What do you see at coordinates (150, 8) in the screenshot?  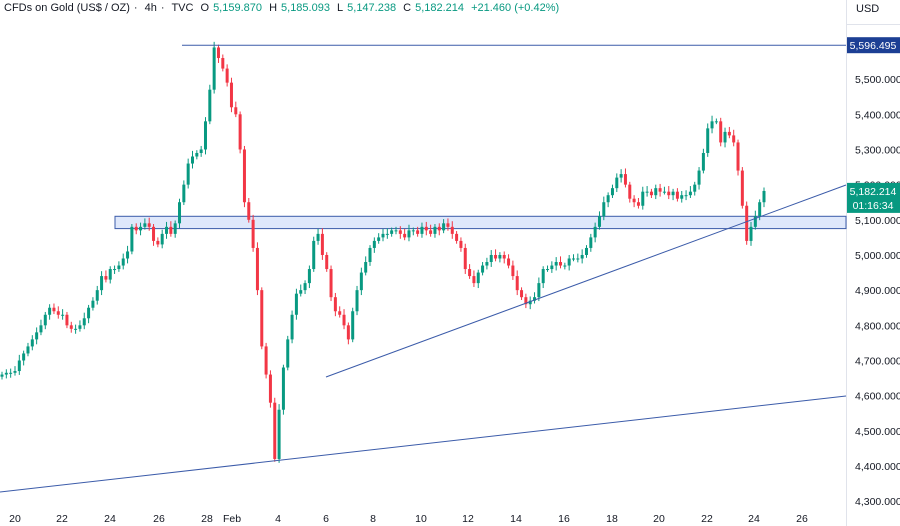 I see `interval: 4h` at bounding box center [150, 8].